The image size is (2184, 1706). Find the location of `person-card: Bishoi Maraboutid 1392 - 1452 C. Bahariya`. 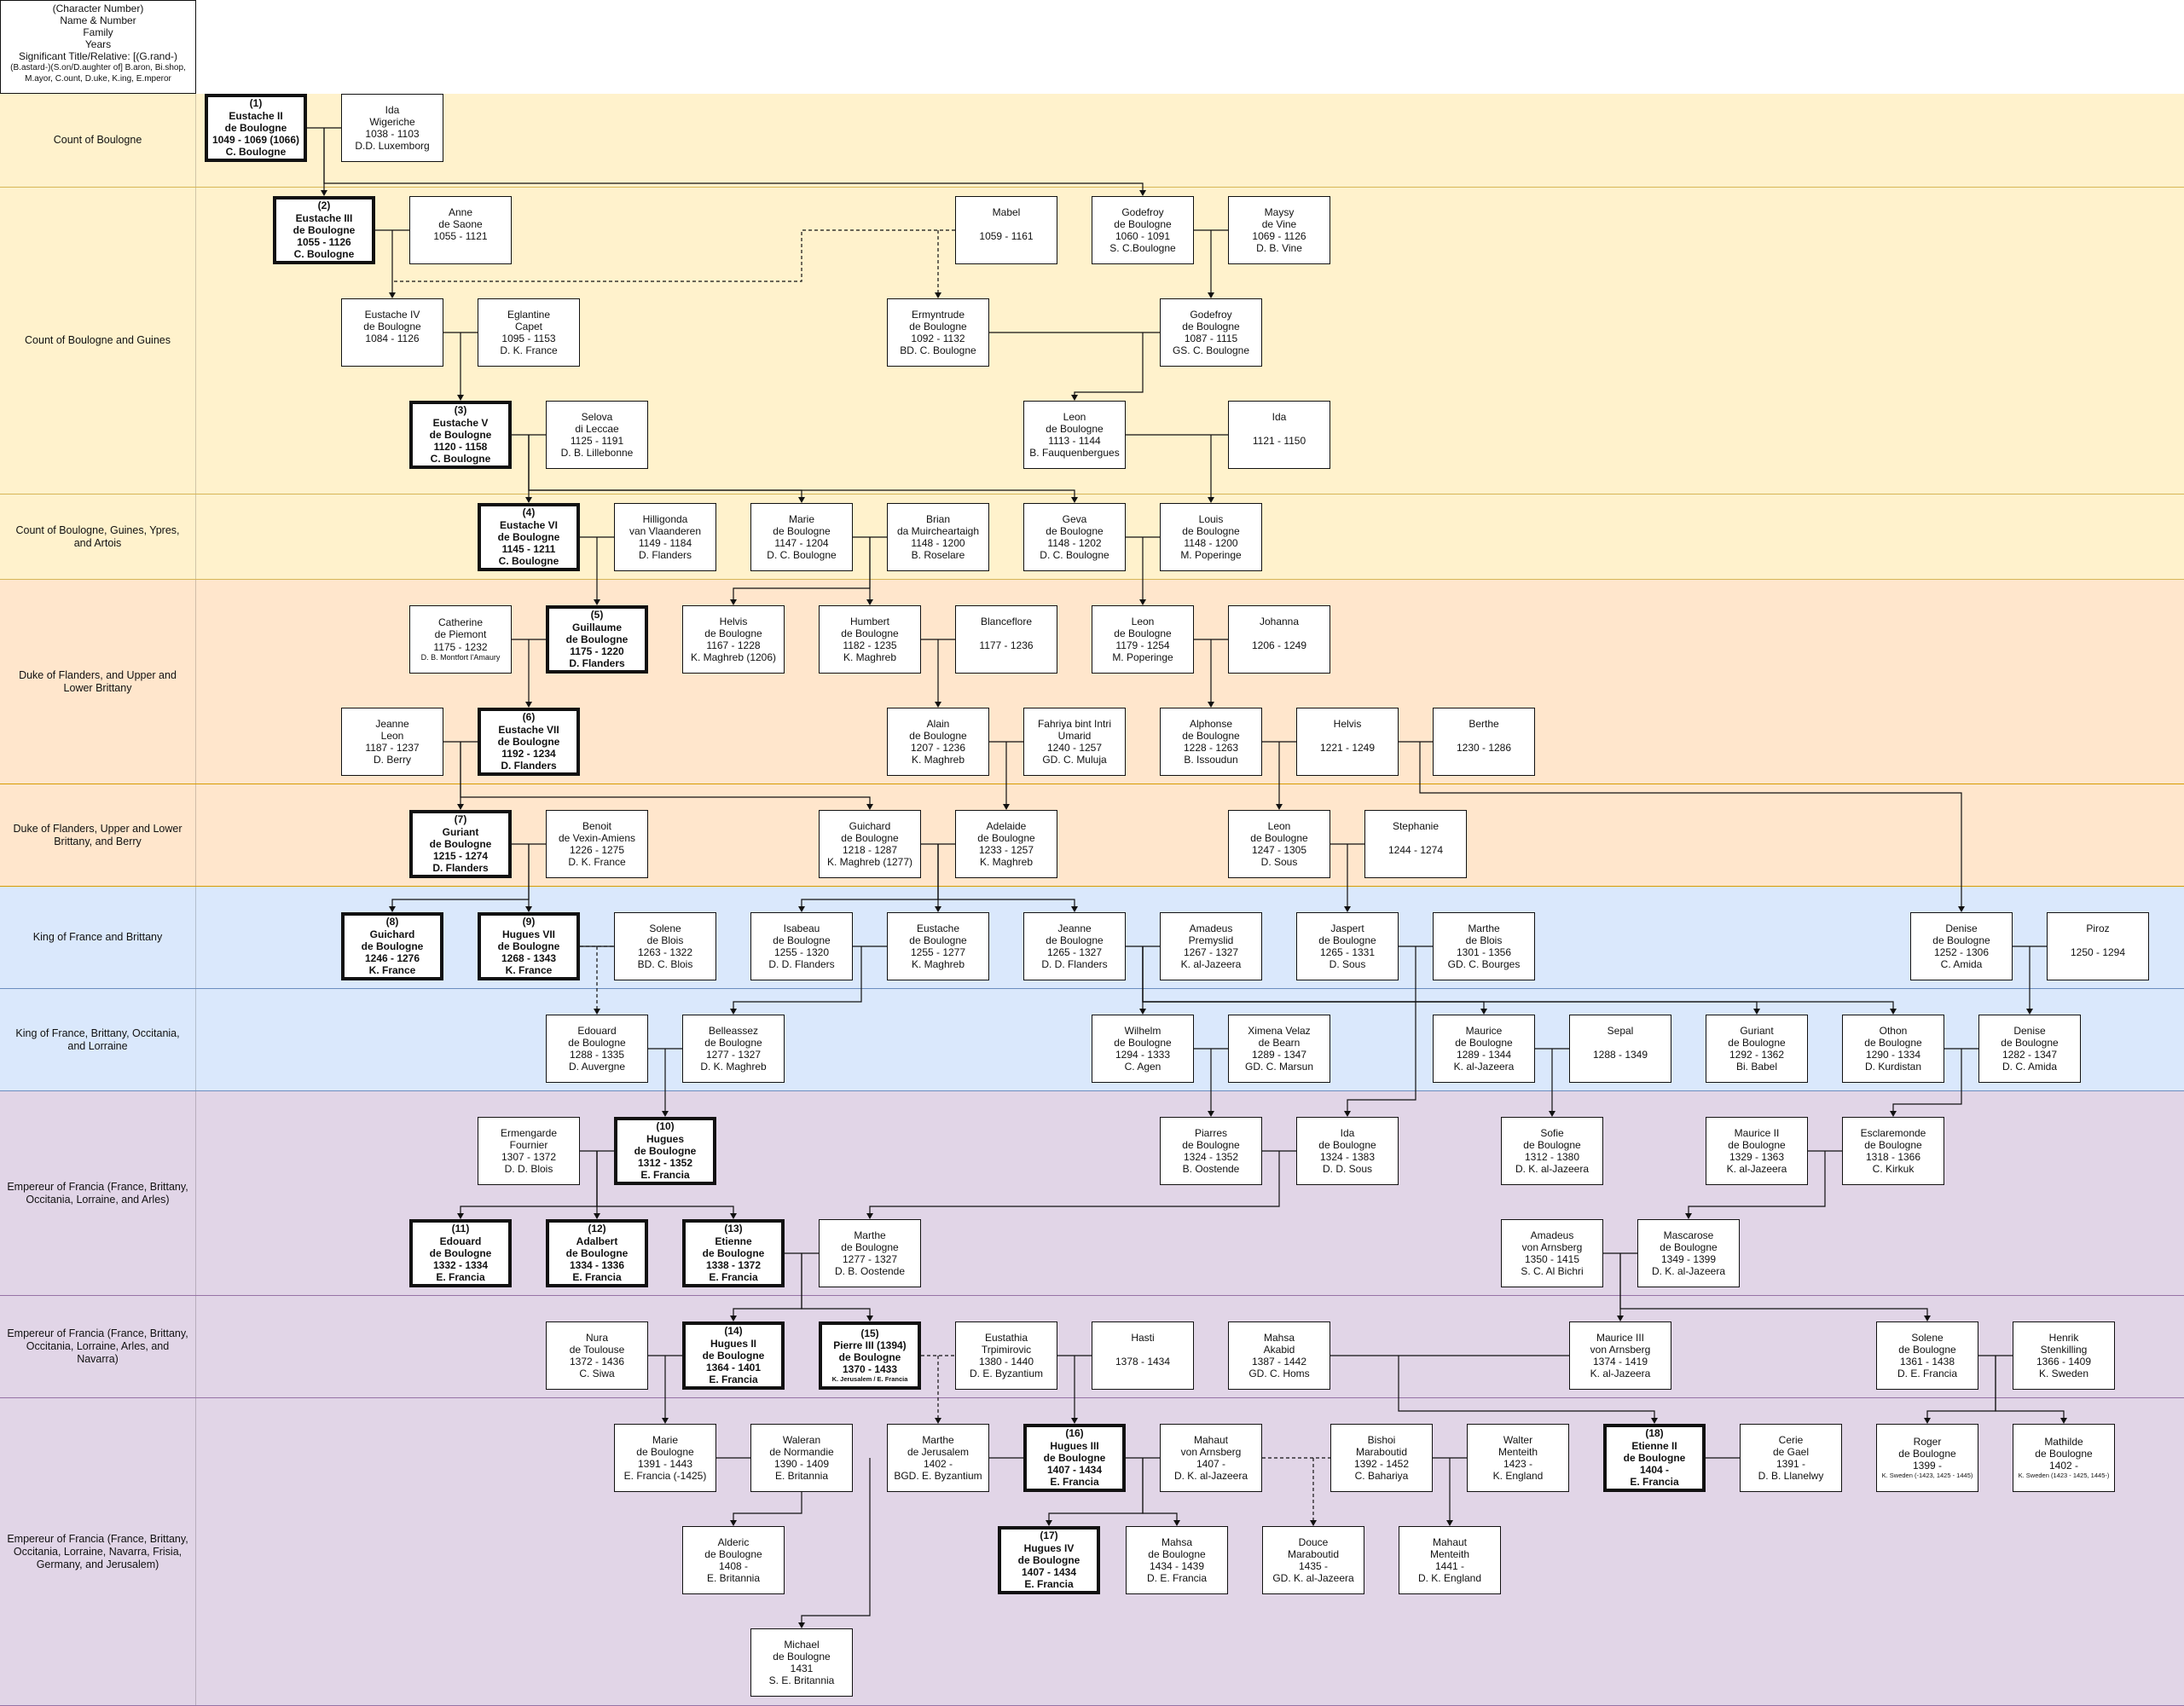

person-card: Bishoi Maraboutid 1392 - 1452 C. Bahariya is located at coordinates (1382, 1458).